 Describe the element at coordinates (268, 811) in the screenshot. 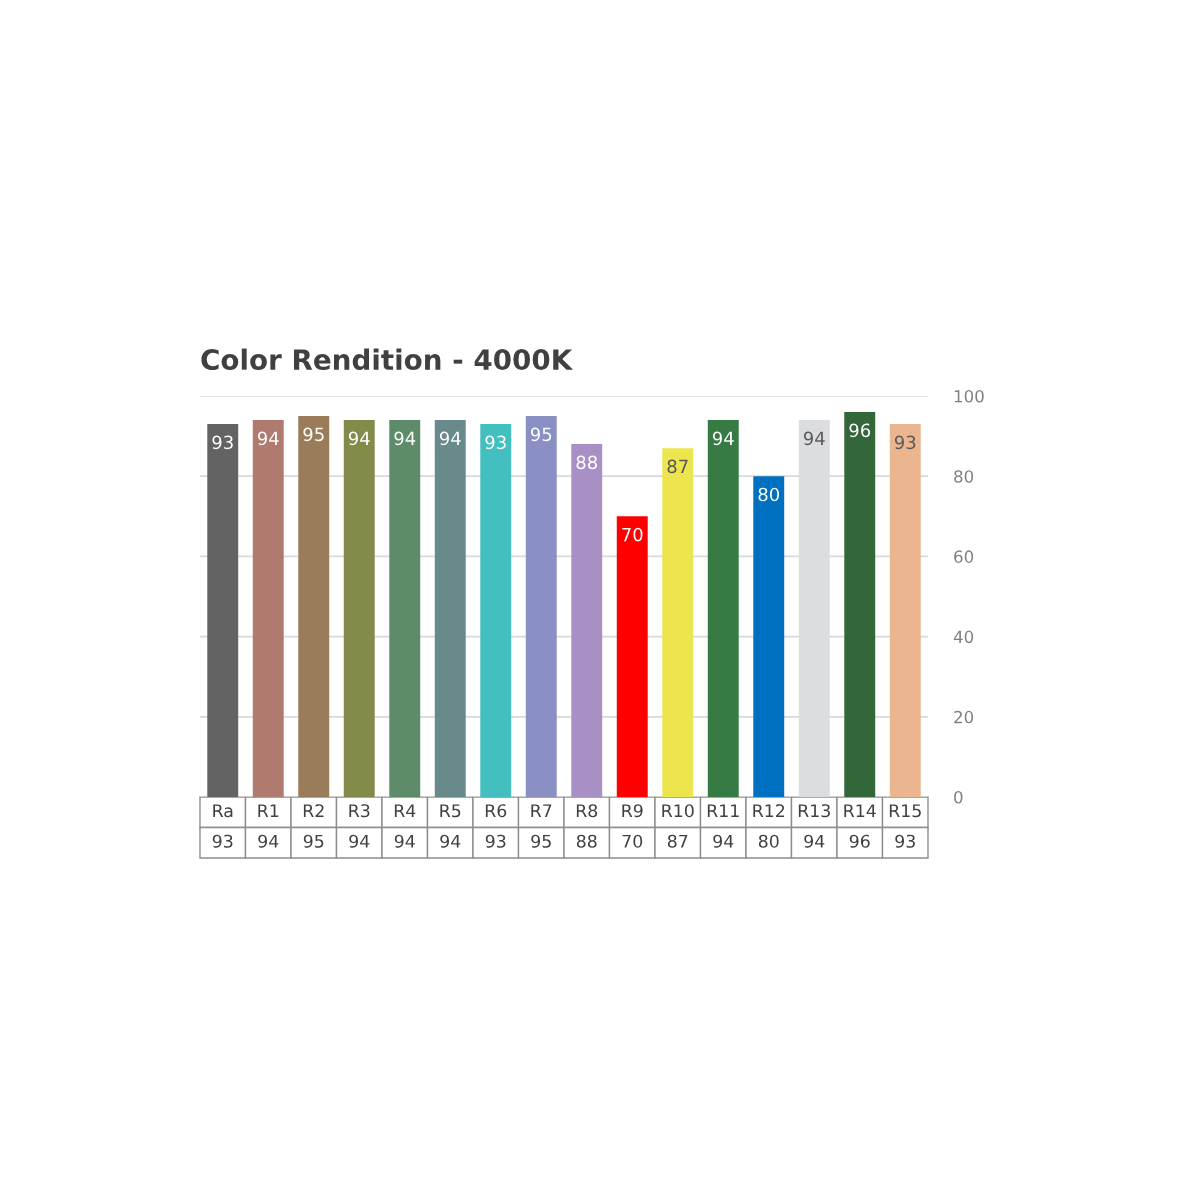

I see `x-tick-label: R1` at that location.